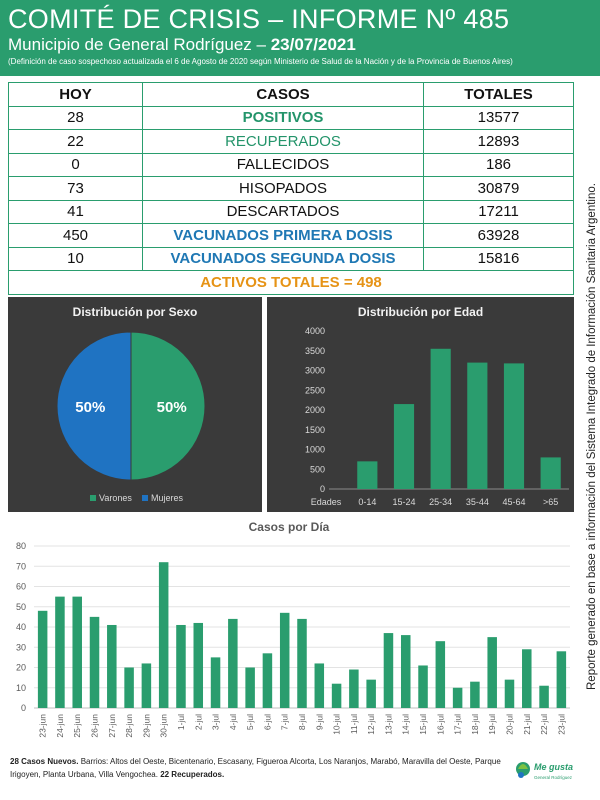  What do you see at coordinates (302, 722) in the screenshot?
I see `x-tick-label: 8-jul` at bounding box center [302, 722].